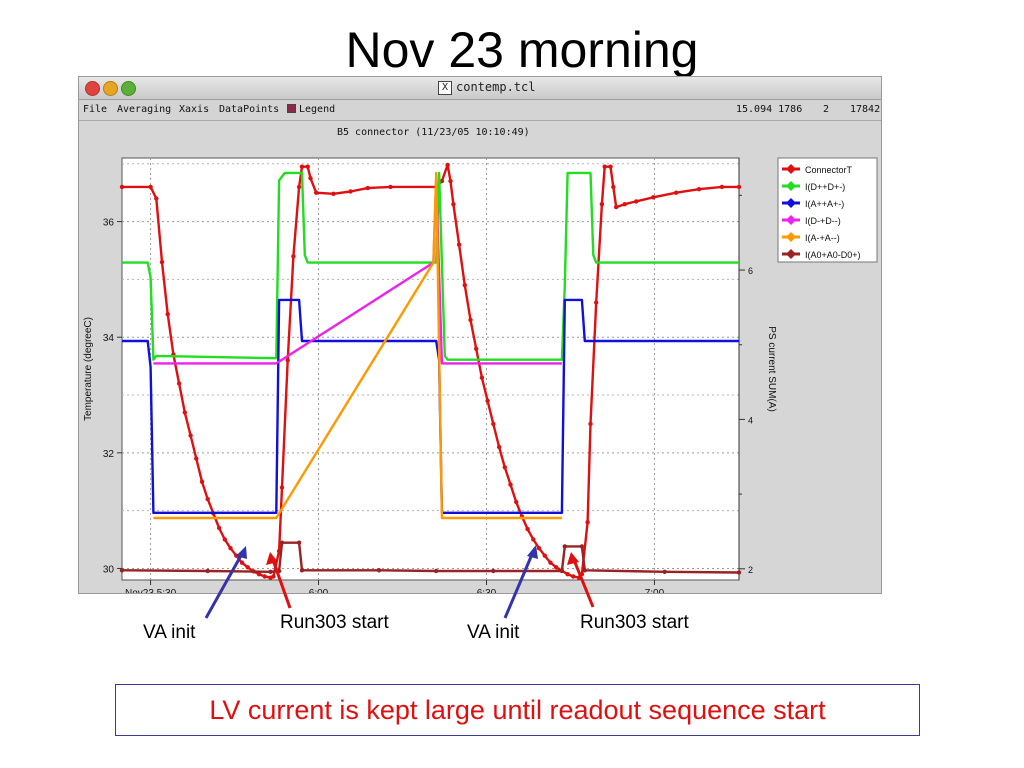  I want to click on menu-xaxis: Xaxis, so click(194, 109).